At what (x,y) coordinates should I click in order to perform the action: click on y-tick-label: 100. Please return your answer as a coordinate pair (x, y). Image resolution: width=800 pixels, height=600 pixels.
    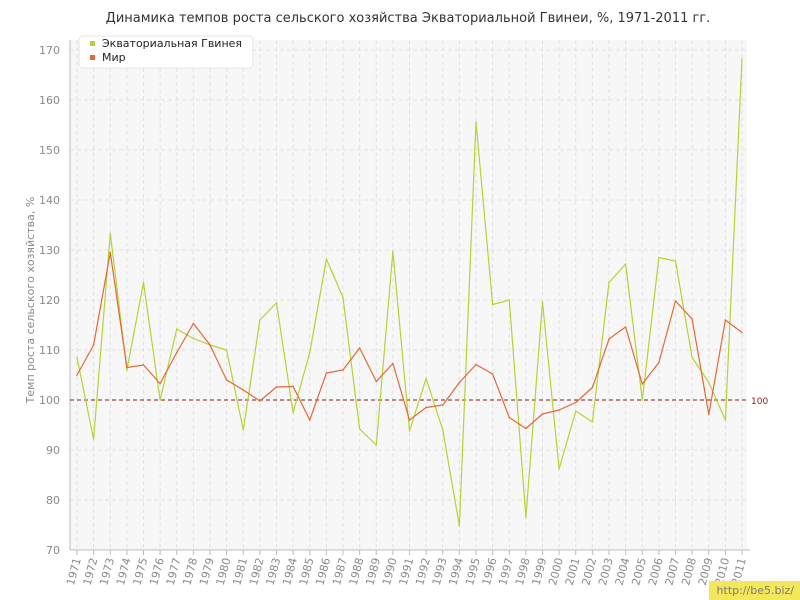
    Looking at the image, I should click on (49, 400).